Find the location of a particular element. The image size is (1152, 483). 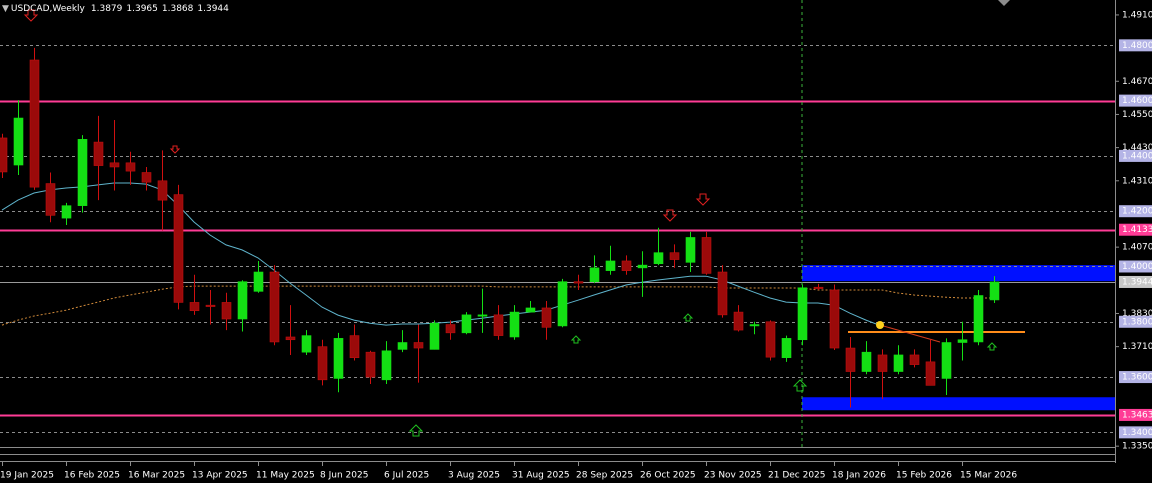

chart-header: ▼ USDCAD,Weekly 1.3879 1.3965 1.3868 1.3944 is located at coordinates (115, 9).